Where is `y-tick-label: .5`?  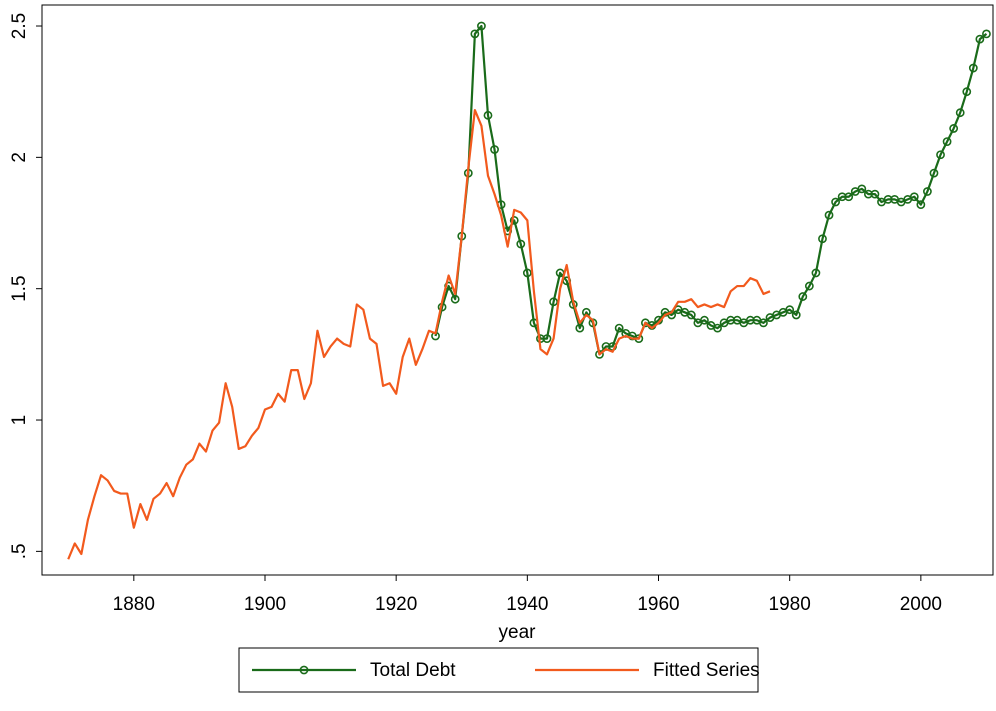
y-tick-label: .5 is located at coordinates (19, 551).